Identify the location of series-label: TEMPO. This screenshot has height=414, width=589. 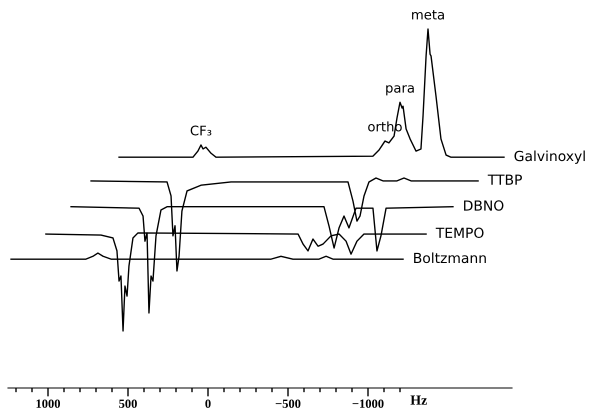
(460, 233).